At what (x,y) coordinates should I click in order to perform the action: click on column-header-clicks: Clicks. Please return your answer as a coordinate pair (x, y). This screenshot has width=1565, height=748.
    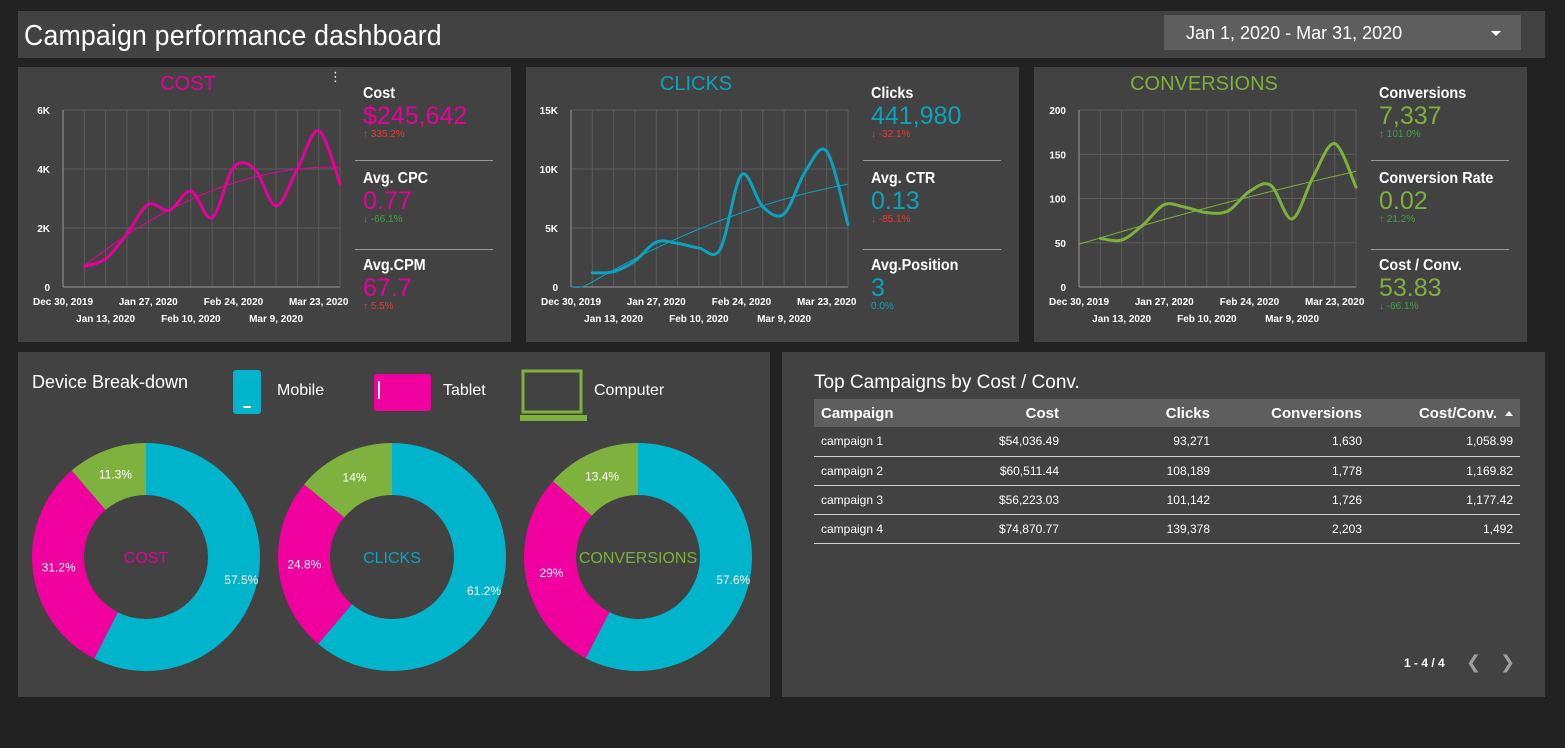
    Looking at the image, I should click on (1141, 413).